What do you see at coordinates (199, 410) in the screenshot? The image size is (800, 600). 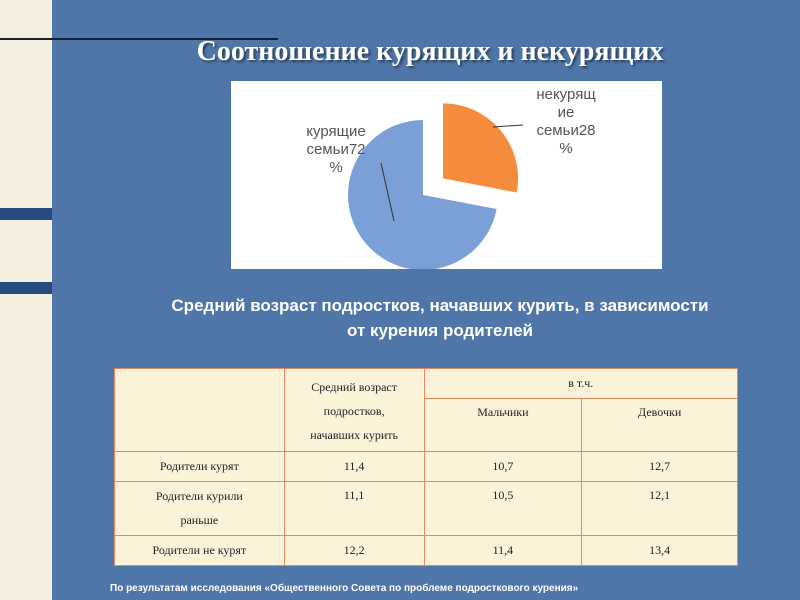 I see `header-empty-cell` at bounding box center [199, 410].